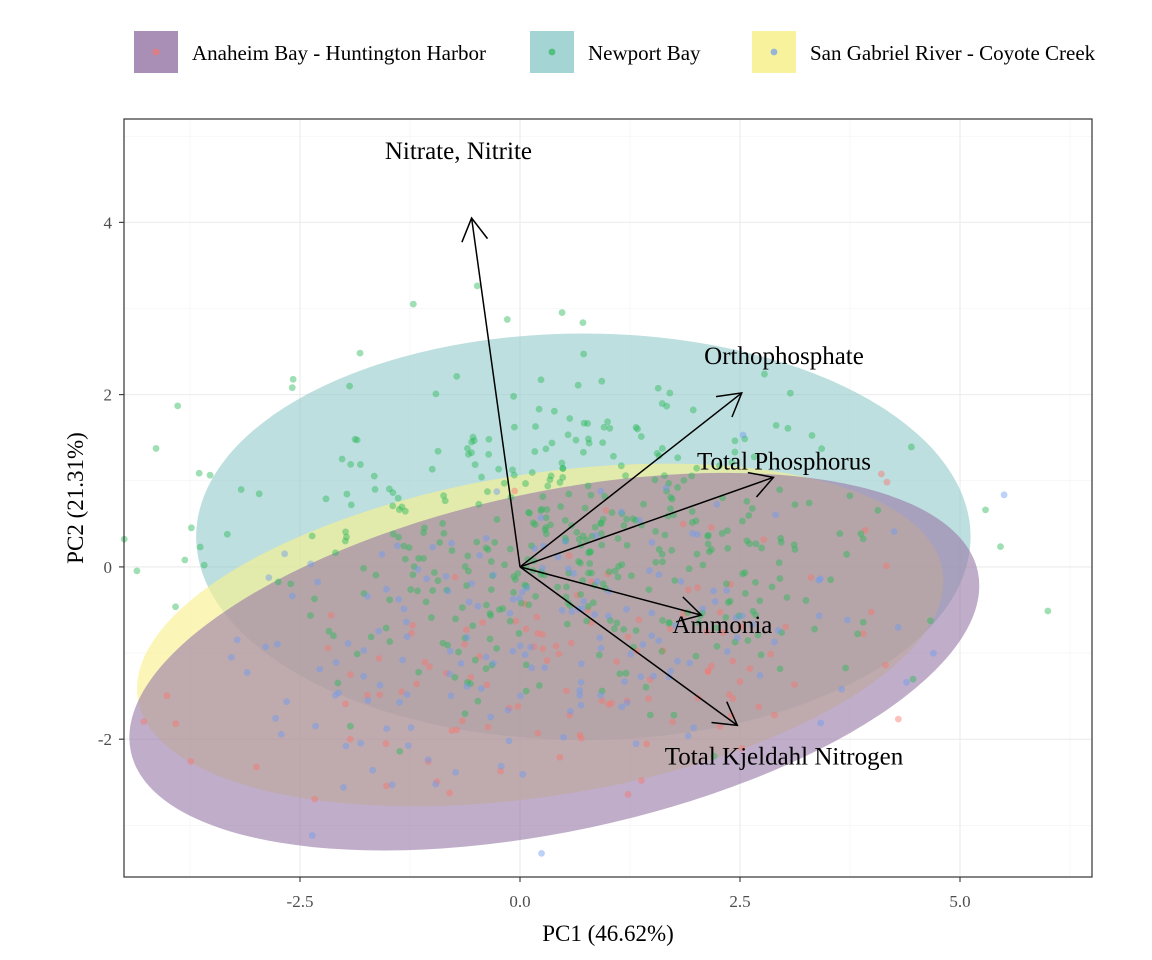 The width and height of the screenshot is (1152, 960). What do you see at coordinates (156, 52) in the screenshot?
I see `legend-point` at bounding box center [156, 52].